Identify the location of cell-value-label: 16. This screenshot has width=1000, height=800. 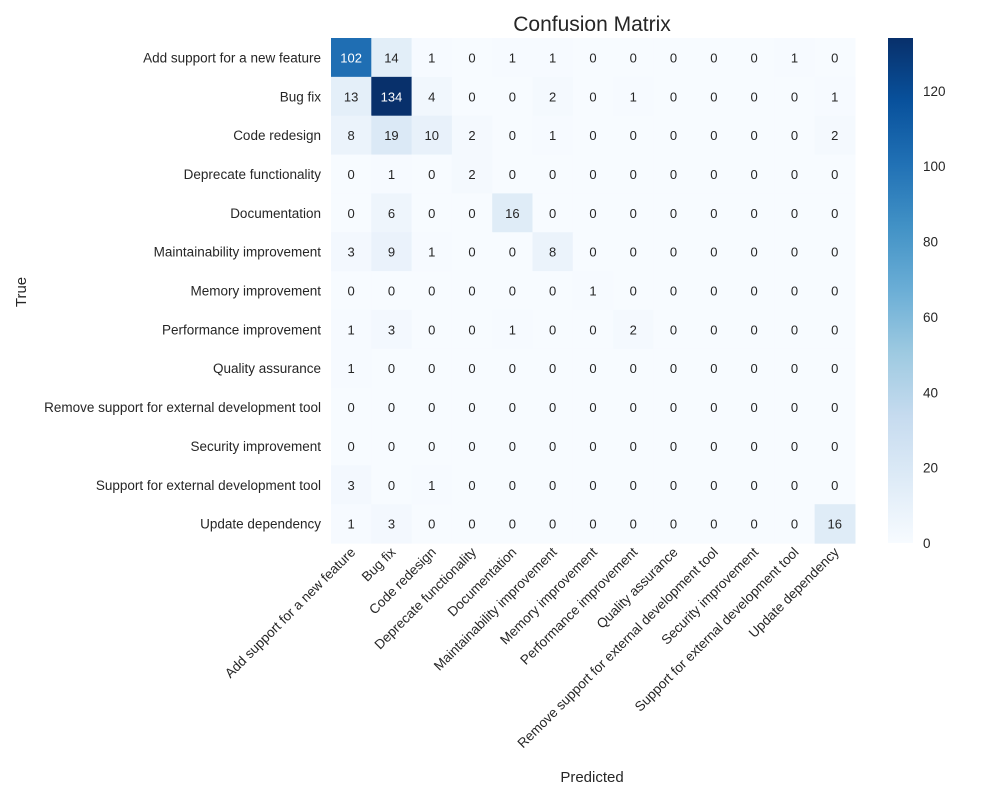
(835, 524).